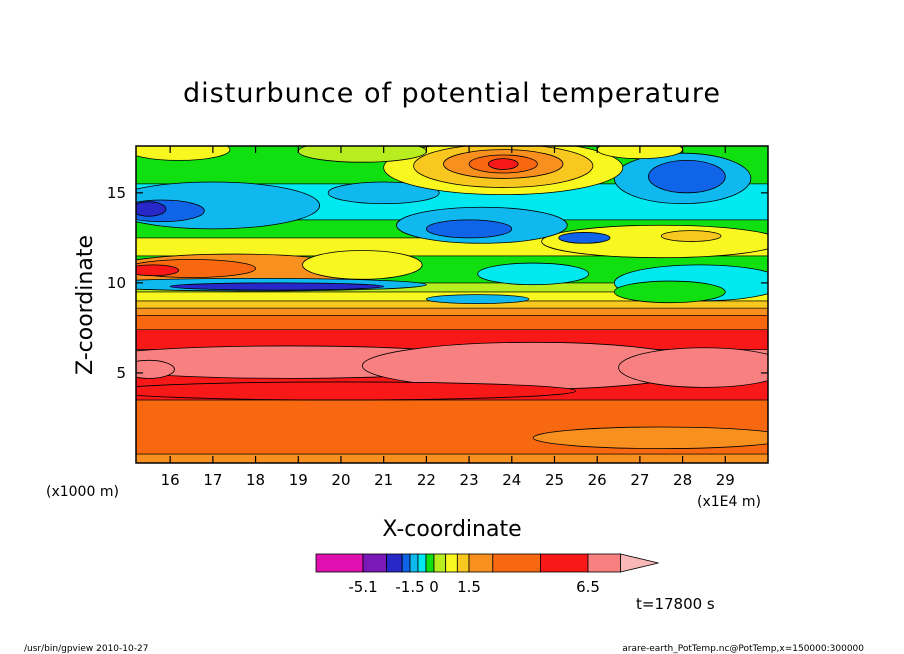 This screenshot has height=654, width=904. I want to click on x-tick-label: 16, so click(170, 480).